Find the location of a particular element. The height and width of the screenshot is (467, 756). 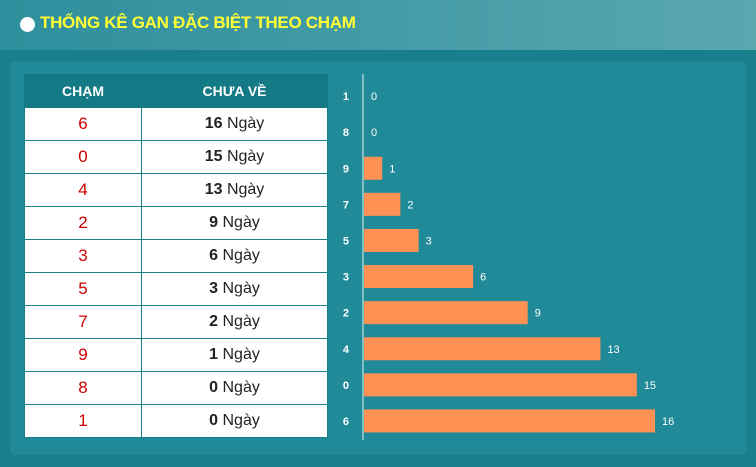

chua-ve-cell: 15 Ngày is located at coordinates (234, 157).